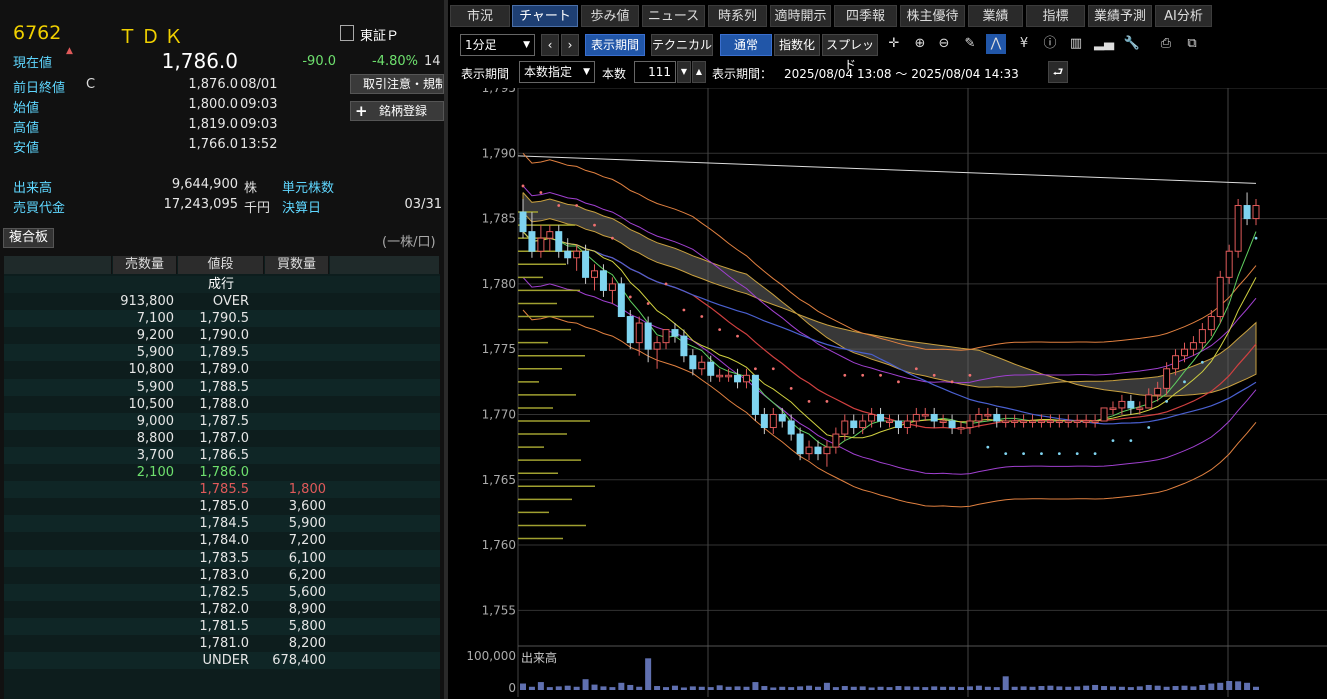 The height and width of the screenshot is (699, 1327). What do you see at coordinates (222, 353) in the screenshot?
I see `board-row: 5,900 1,789.5` at bounding box center [222, 353].